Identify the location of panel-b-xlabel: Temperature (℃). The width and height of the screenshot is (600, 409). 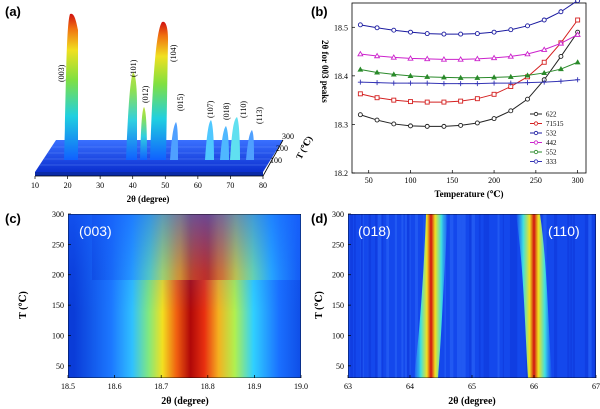
(468, 194).